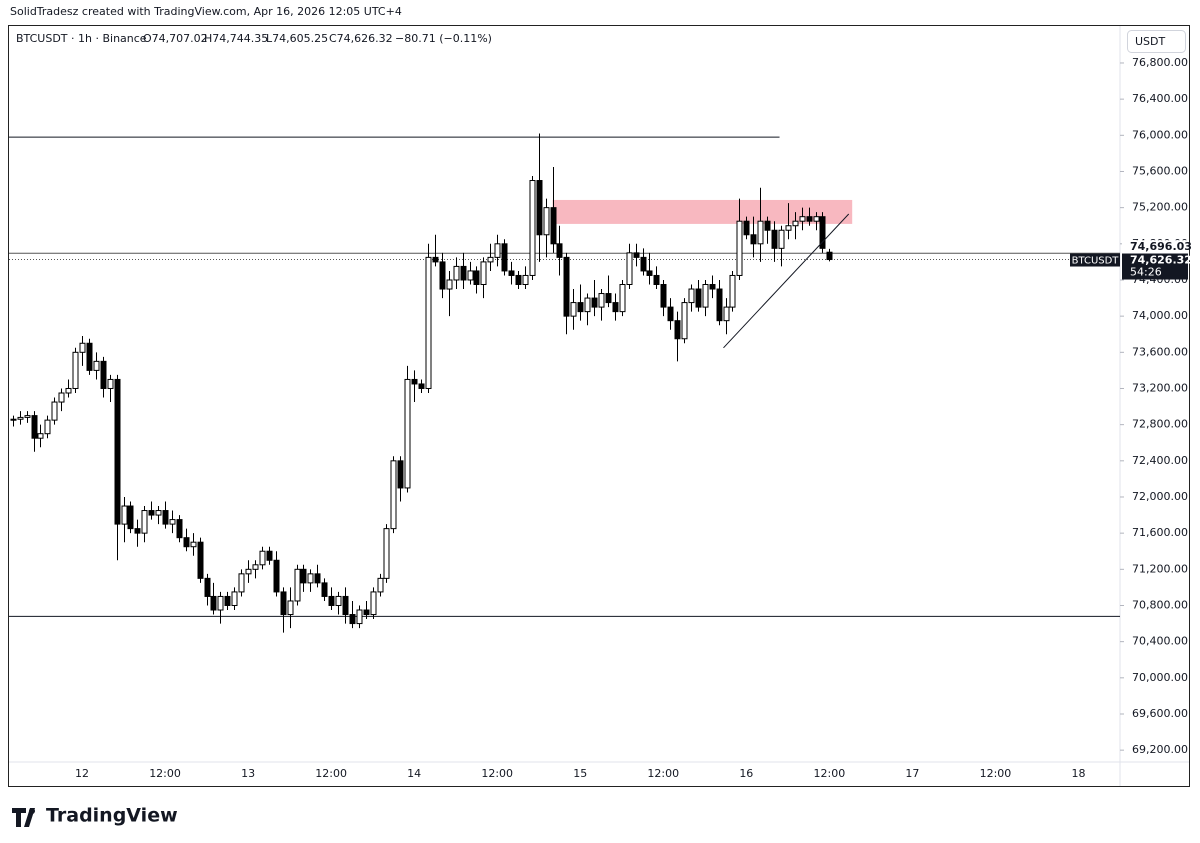 This screenshot has height=843, width=1200. Describe the element at coordinates (1096, 261) in the screenshot. I see `symbol-tag: BTCUSDT` at that location.